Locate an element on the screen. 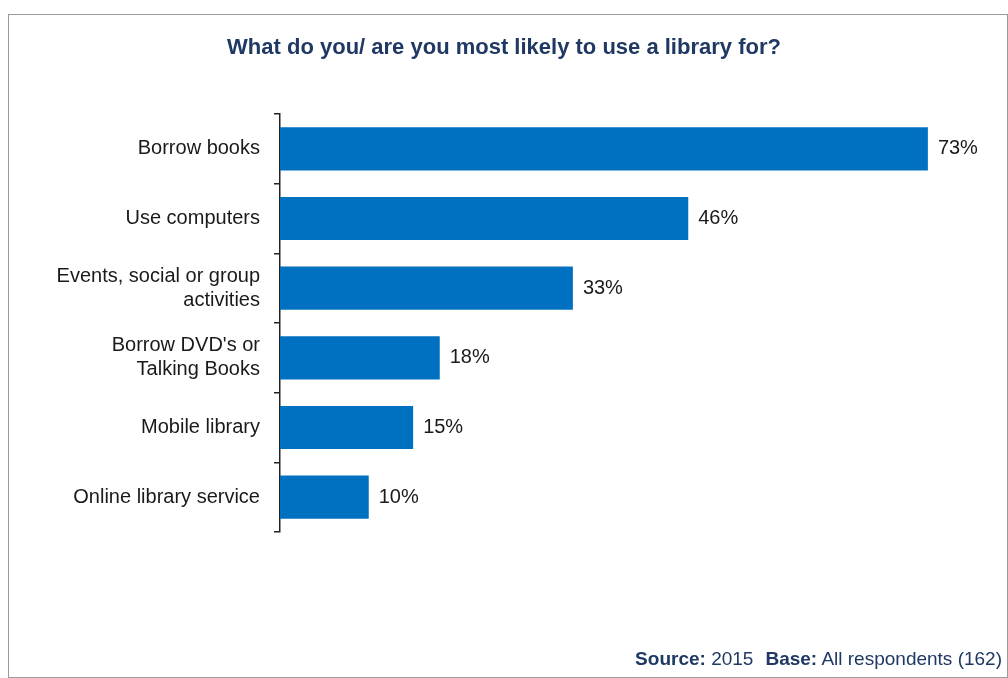  data-label: 10% is located at coordinates (398, 495).